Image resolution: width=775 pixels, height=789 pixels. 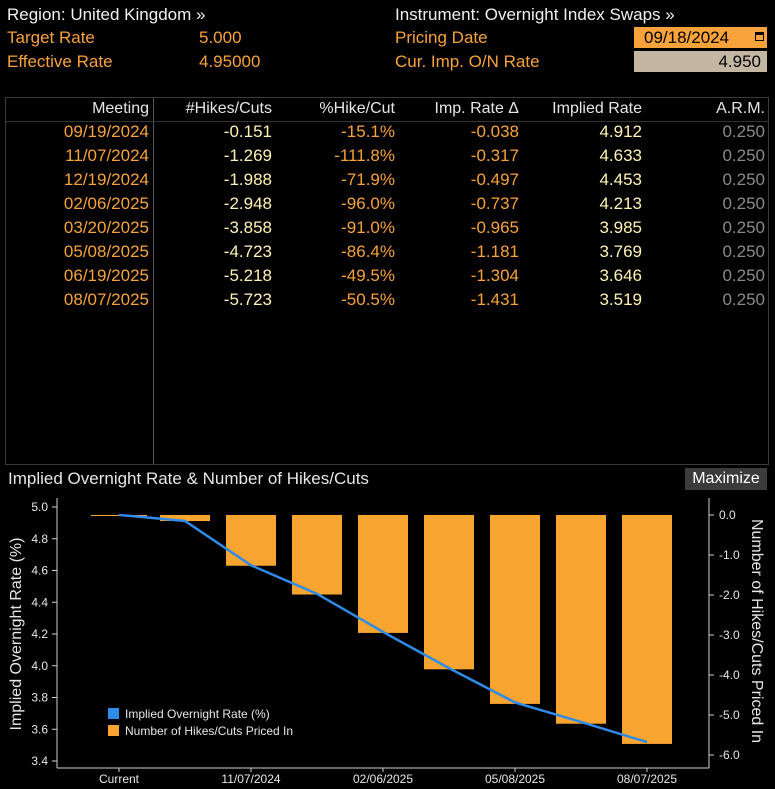 I want to click on left-tick-label: 5.0, so click(x=39, y=507).